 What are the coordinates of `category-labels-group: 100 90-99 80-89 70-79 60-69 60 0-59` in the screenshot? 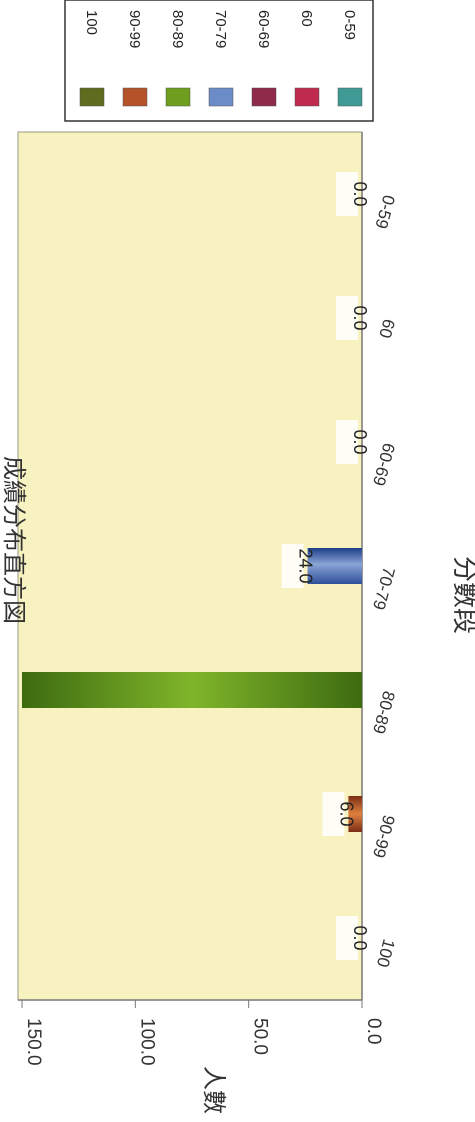 It's located at (384, 581).